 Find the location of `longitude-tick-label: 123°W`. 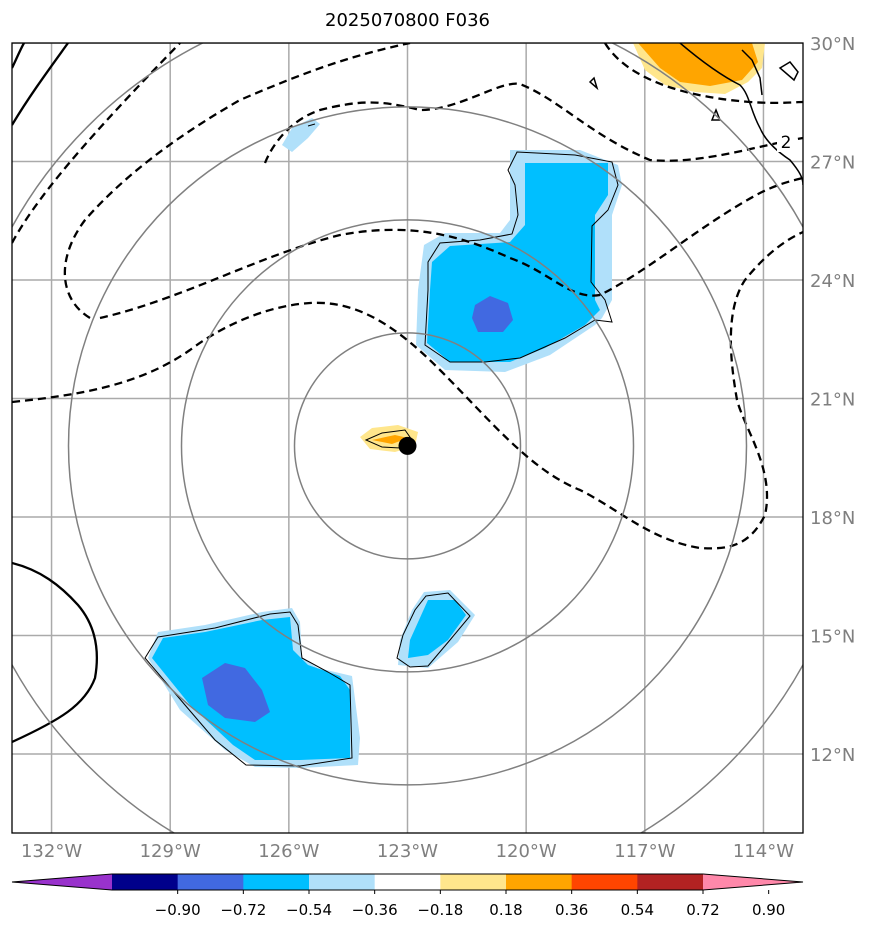

longitude-tick-label: 123°W is located at coordinates (407, 851).